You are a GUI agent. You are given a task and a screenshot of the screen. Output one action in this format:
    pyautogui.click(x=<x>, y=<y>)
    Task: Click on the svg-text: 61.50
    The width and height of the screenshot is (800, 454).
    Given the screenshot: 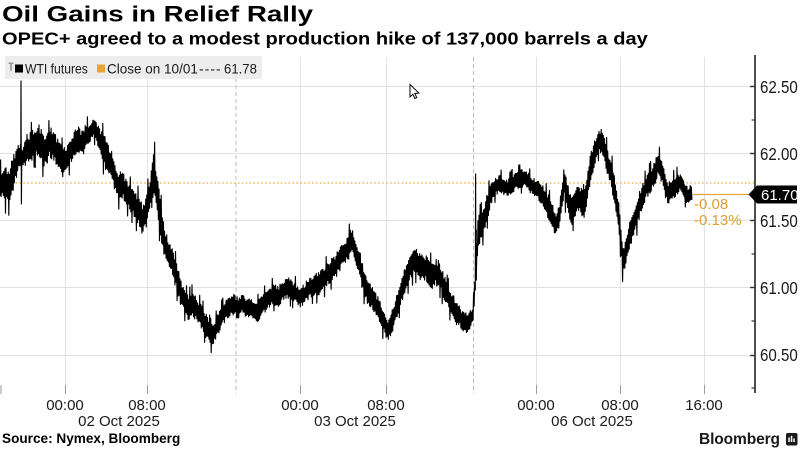 What is the action you would take?
    pyautogui.click(x=779, y=221)
    